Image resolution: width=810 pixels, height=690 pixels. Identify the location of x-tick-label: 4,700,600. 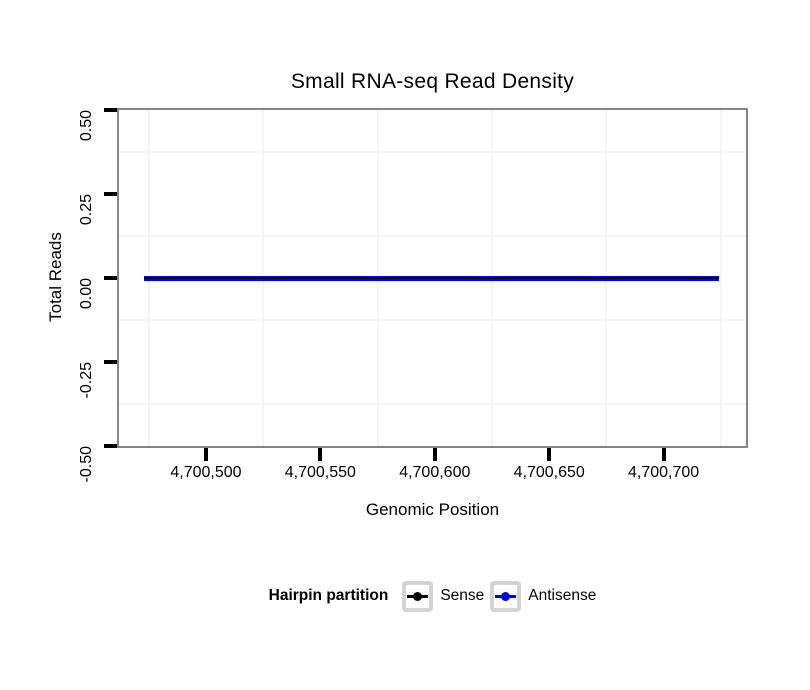
(435, 472).